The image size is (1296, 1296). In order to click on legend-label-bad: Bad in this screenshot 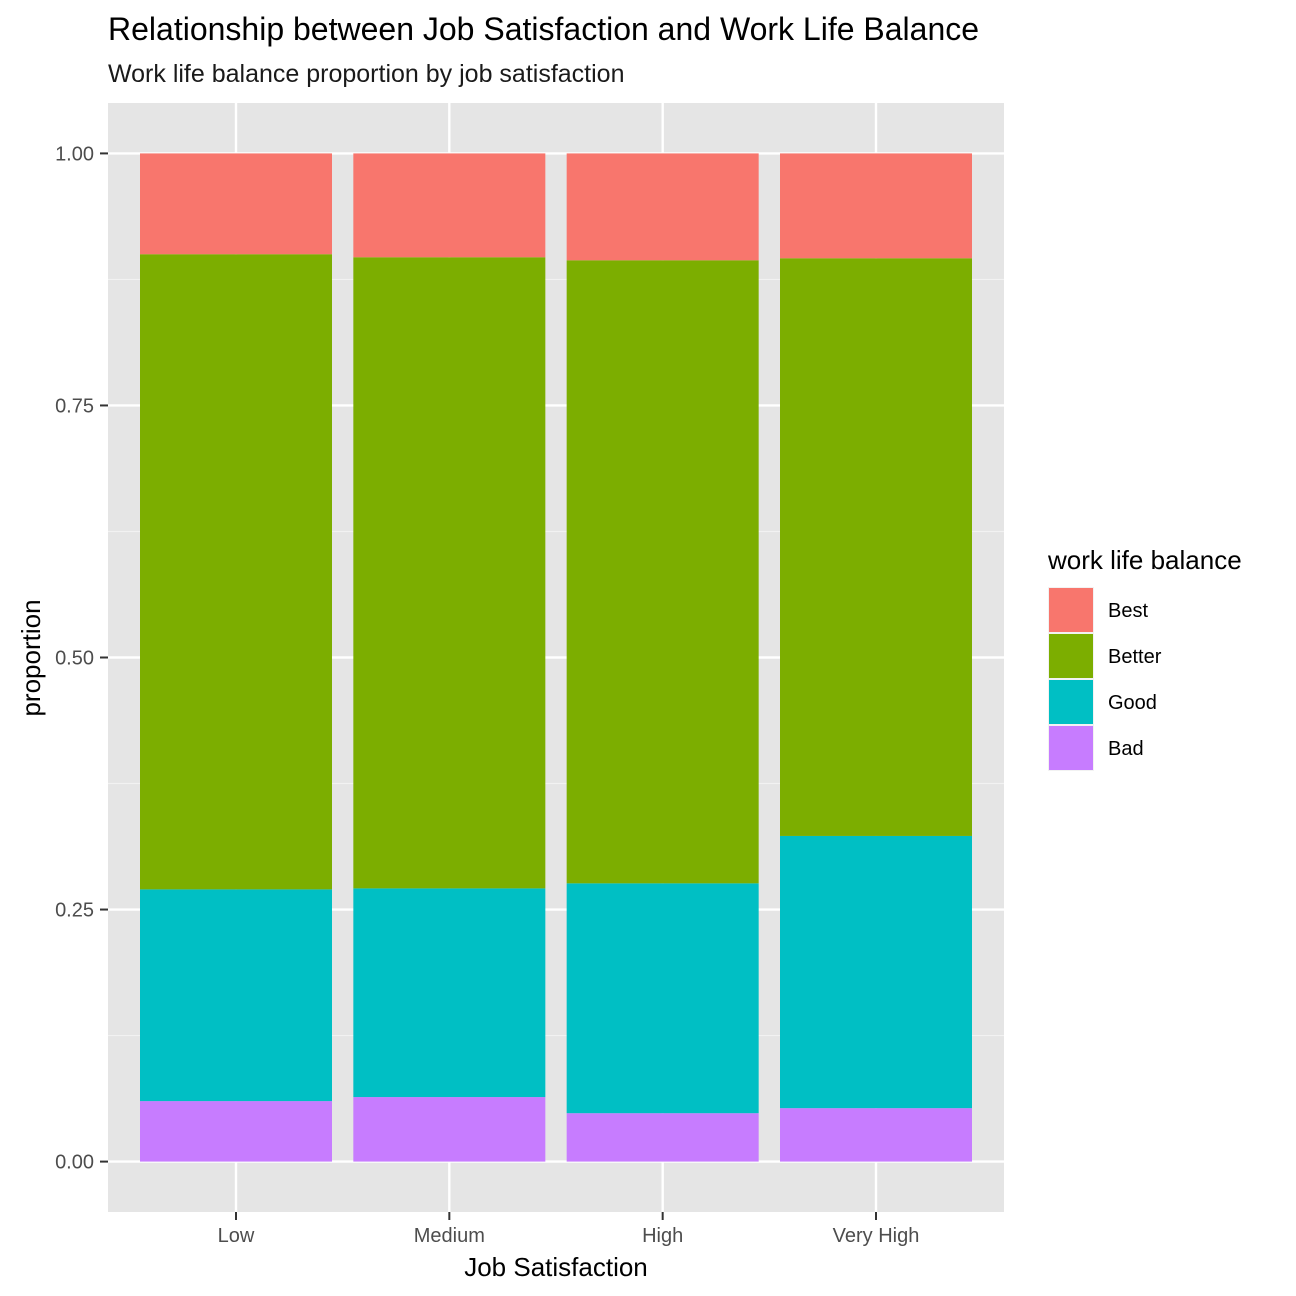, I will do `click(1126, 749)`.